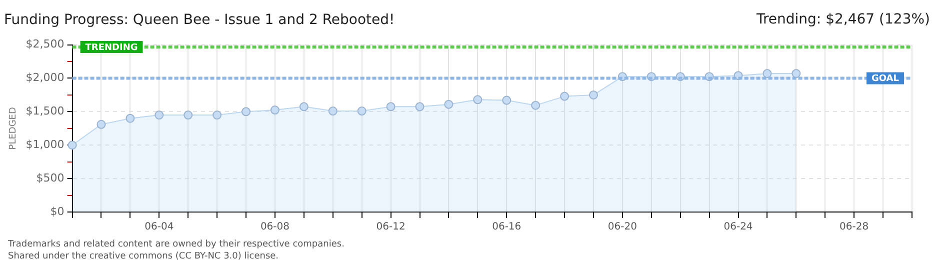  Describe the element at coordinates (199, 20) in the screenshot. I see `chart-title: Funding Progress: Queen Bee - Issue 1 and 2 Rebooted!` at that location.